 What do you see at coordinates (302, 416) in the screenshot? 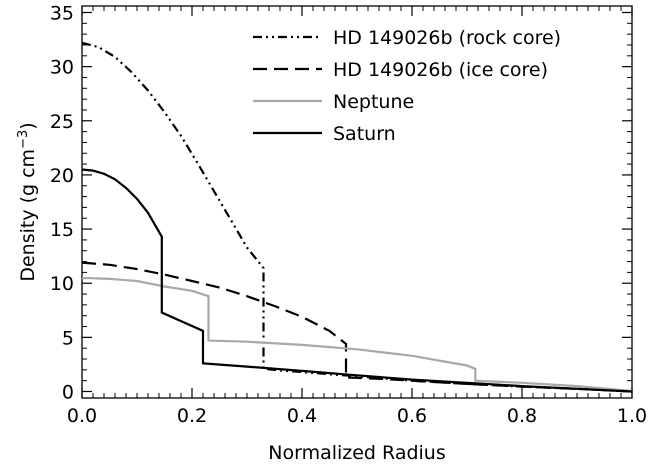
I see `x-tick-label: 0.4` at bounding box center [302, 416].